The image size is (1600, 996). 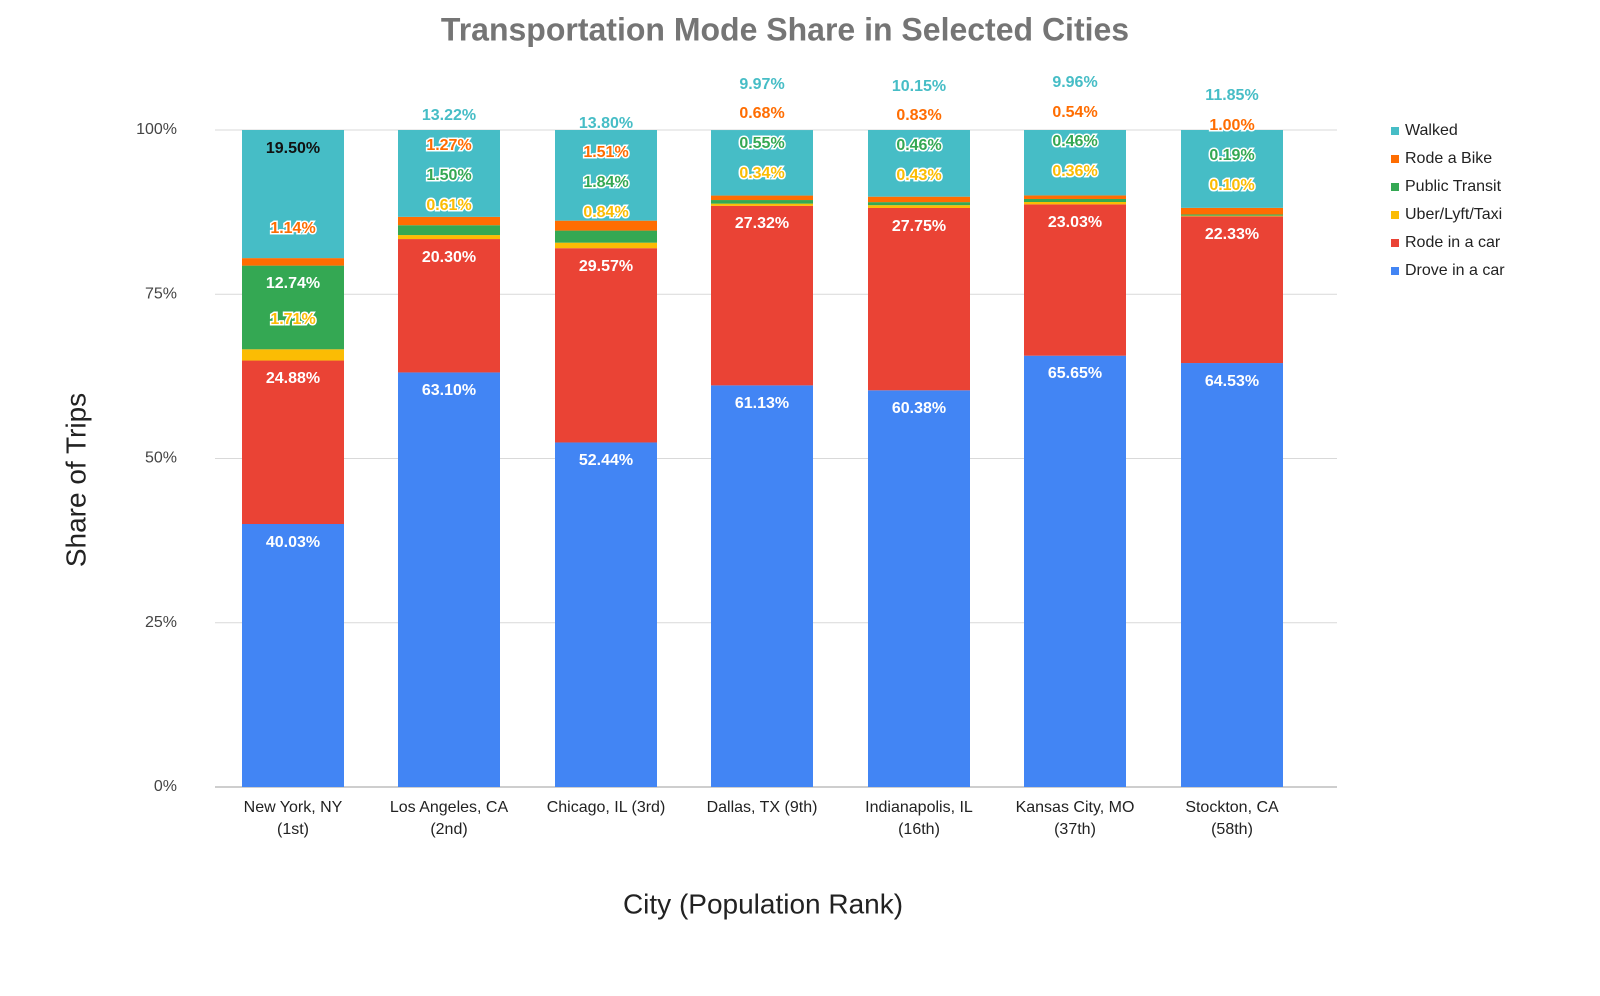 I want to click on y-tick-label: 100%, so click(x=156, y=129).